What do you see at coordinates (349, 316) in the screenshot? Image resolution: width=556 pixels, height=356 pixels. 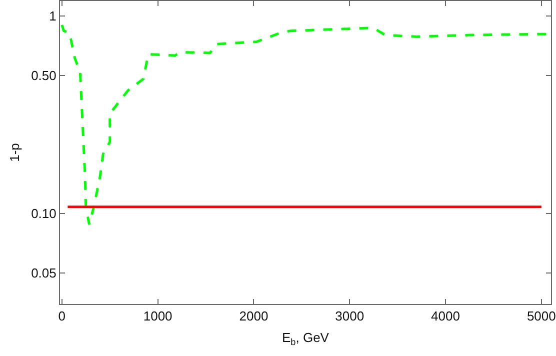 I see `x-tick-label: 3000` at bounding box center [349, 316].